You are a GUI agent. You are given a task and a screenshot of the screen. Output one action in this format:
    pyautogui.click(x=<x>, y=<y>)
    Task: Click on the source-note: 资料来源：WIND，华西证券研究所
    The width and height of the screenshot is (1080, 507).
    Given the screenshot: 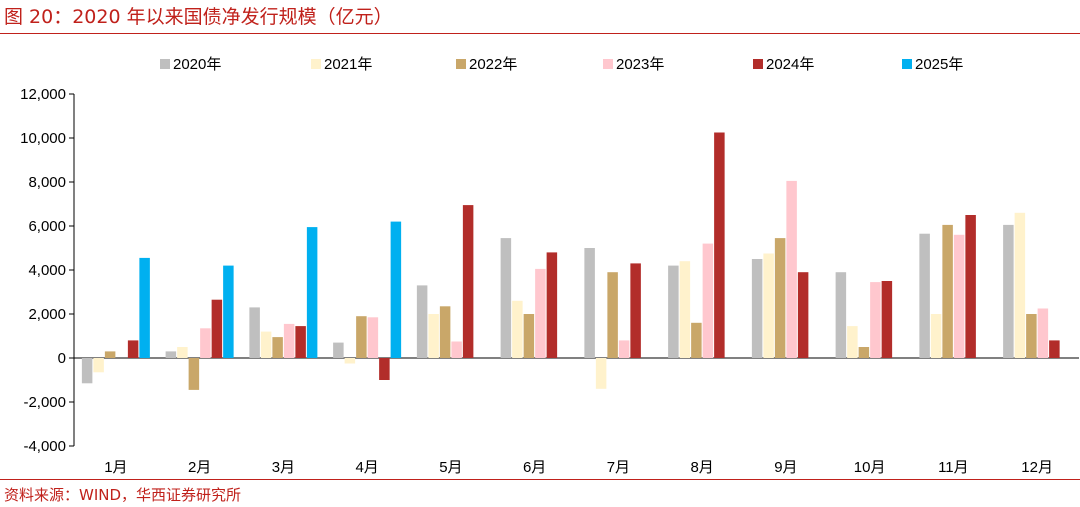 What is the action you would take?
    pyautogui.click(x=123, y=495)
    